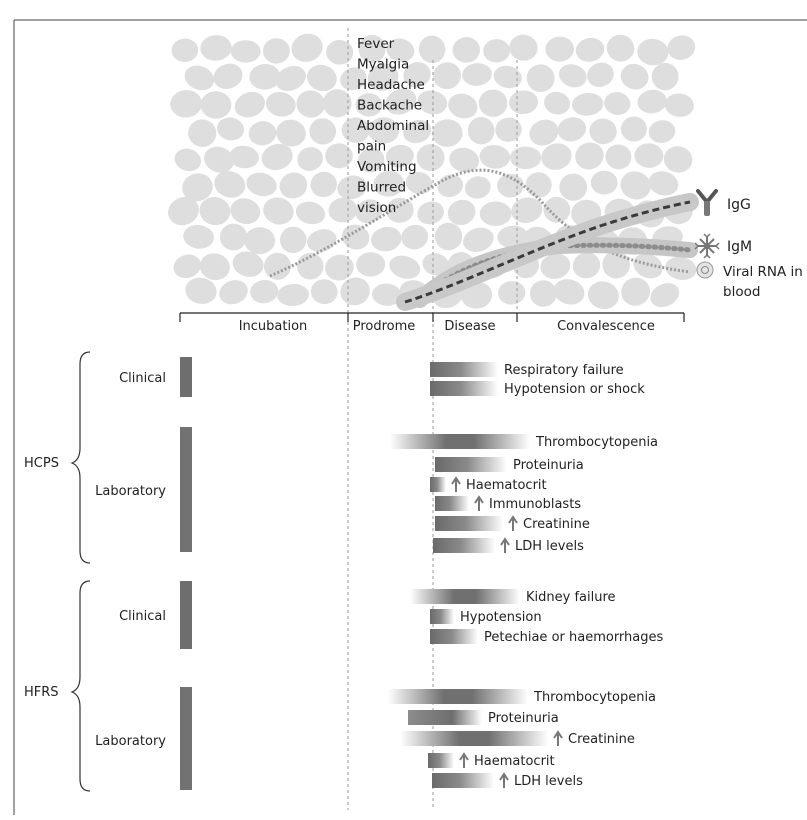 Image resolution: width=807 pixels, height=820 pixels. What do you see at coordinates (474, 738) in the screenshot?
I see `bar-hfrs-creatinine` at bounding box center [474, 738].